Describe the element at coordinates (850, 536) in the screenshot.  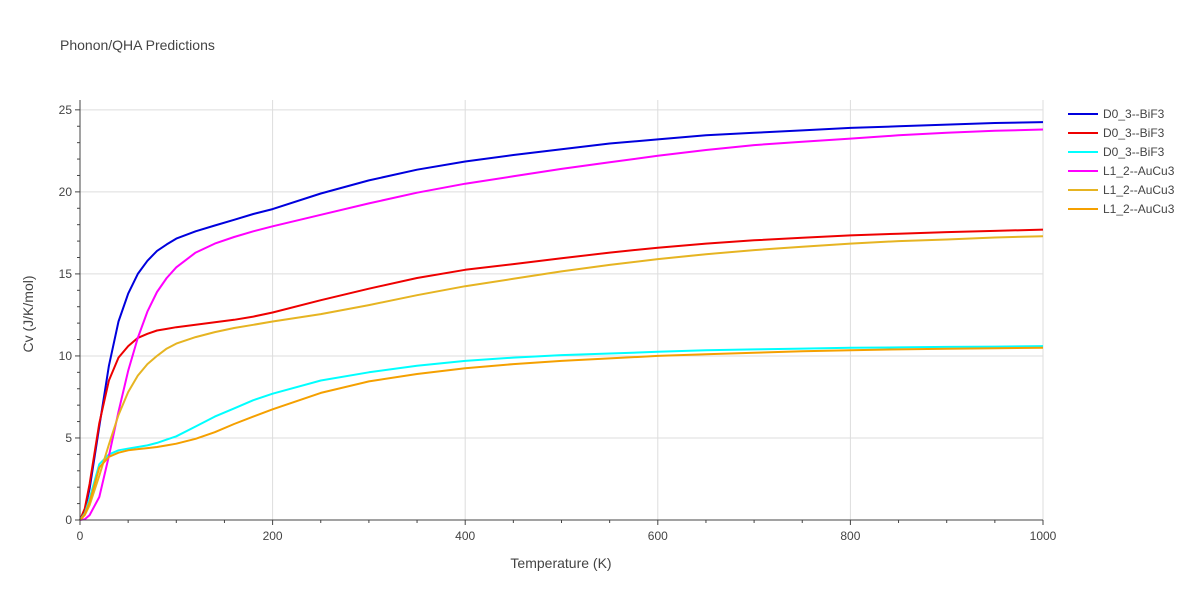
I see `x-tick-label: 800` at that location.